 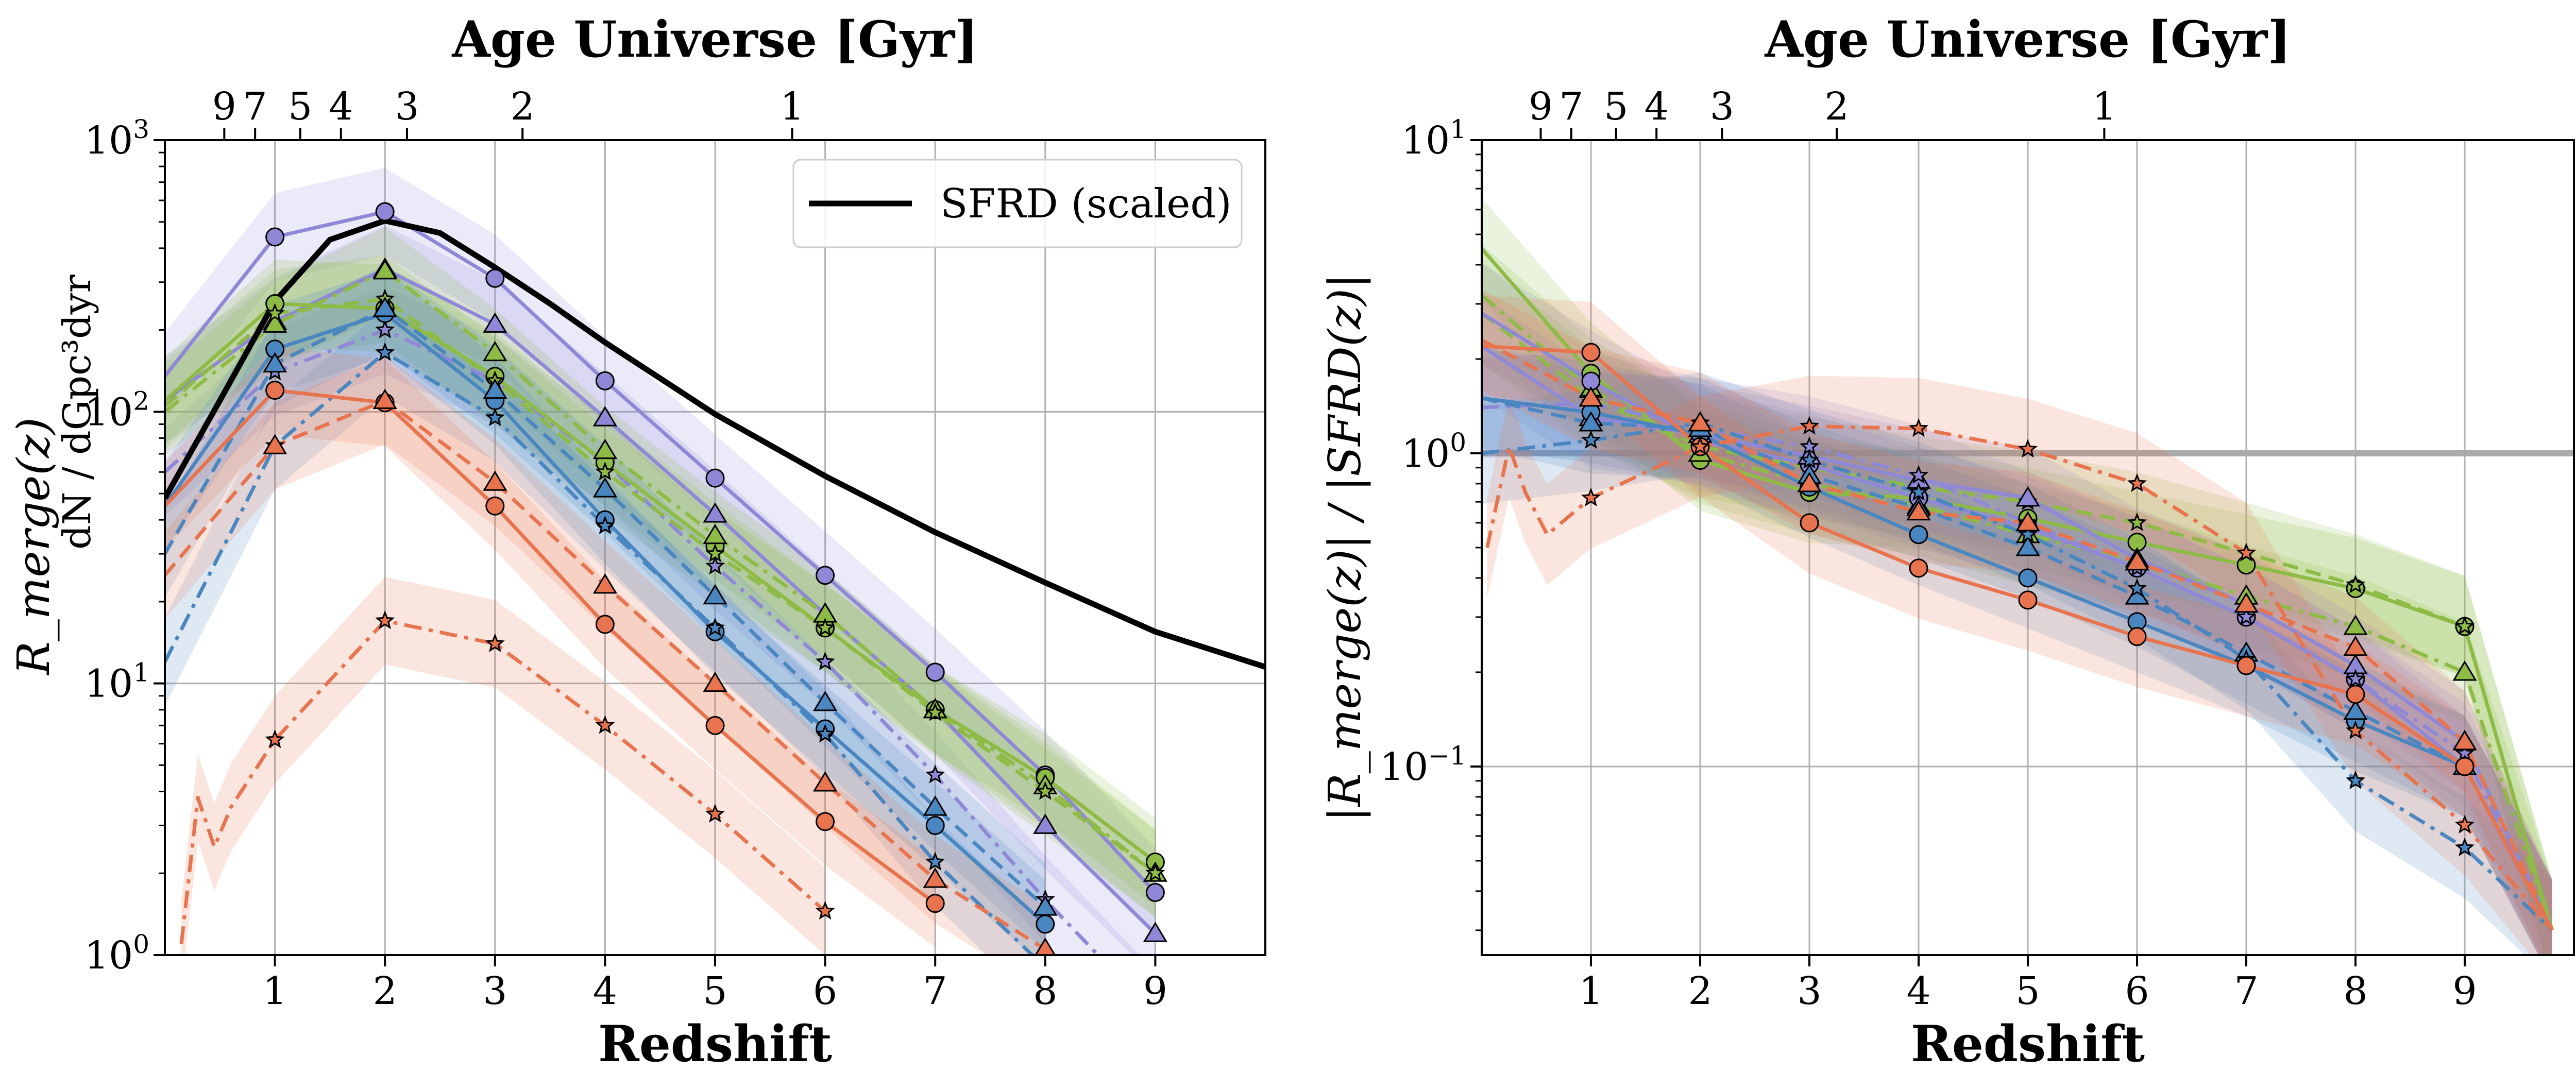 What do you see at coordinates (1345, 548) in the screenshot?
I see `right-ylabel: |R_merge(z)| / |SFRD(z)|` at bounding box center [1345, 548].